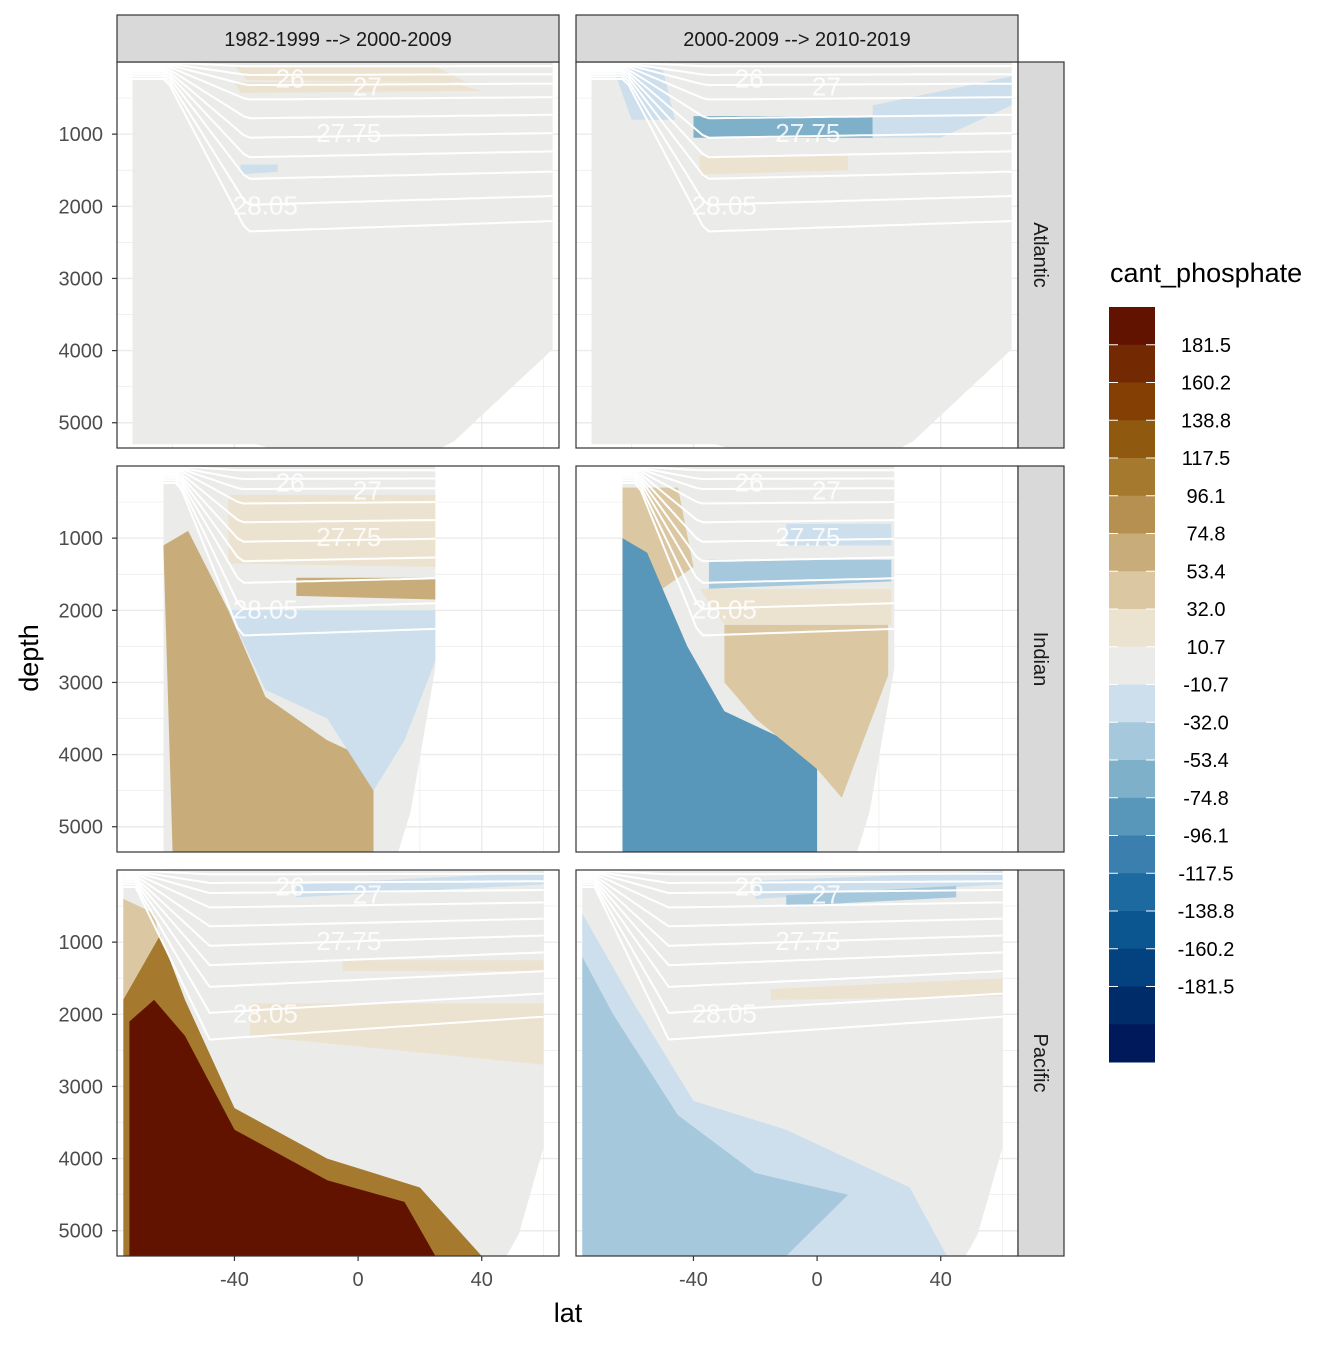 The height and width of the screenshot is (1349, 1344). Describe the element at coordinates (1206, 535) in the screenshot. I see `legend-label: 74.8` at that location.